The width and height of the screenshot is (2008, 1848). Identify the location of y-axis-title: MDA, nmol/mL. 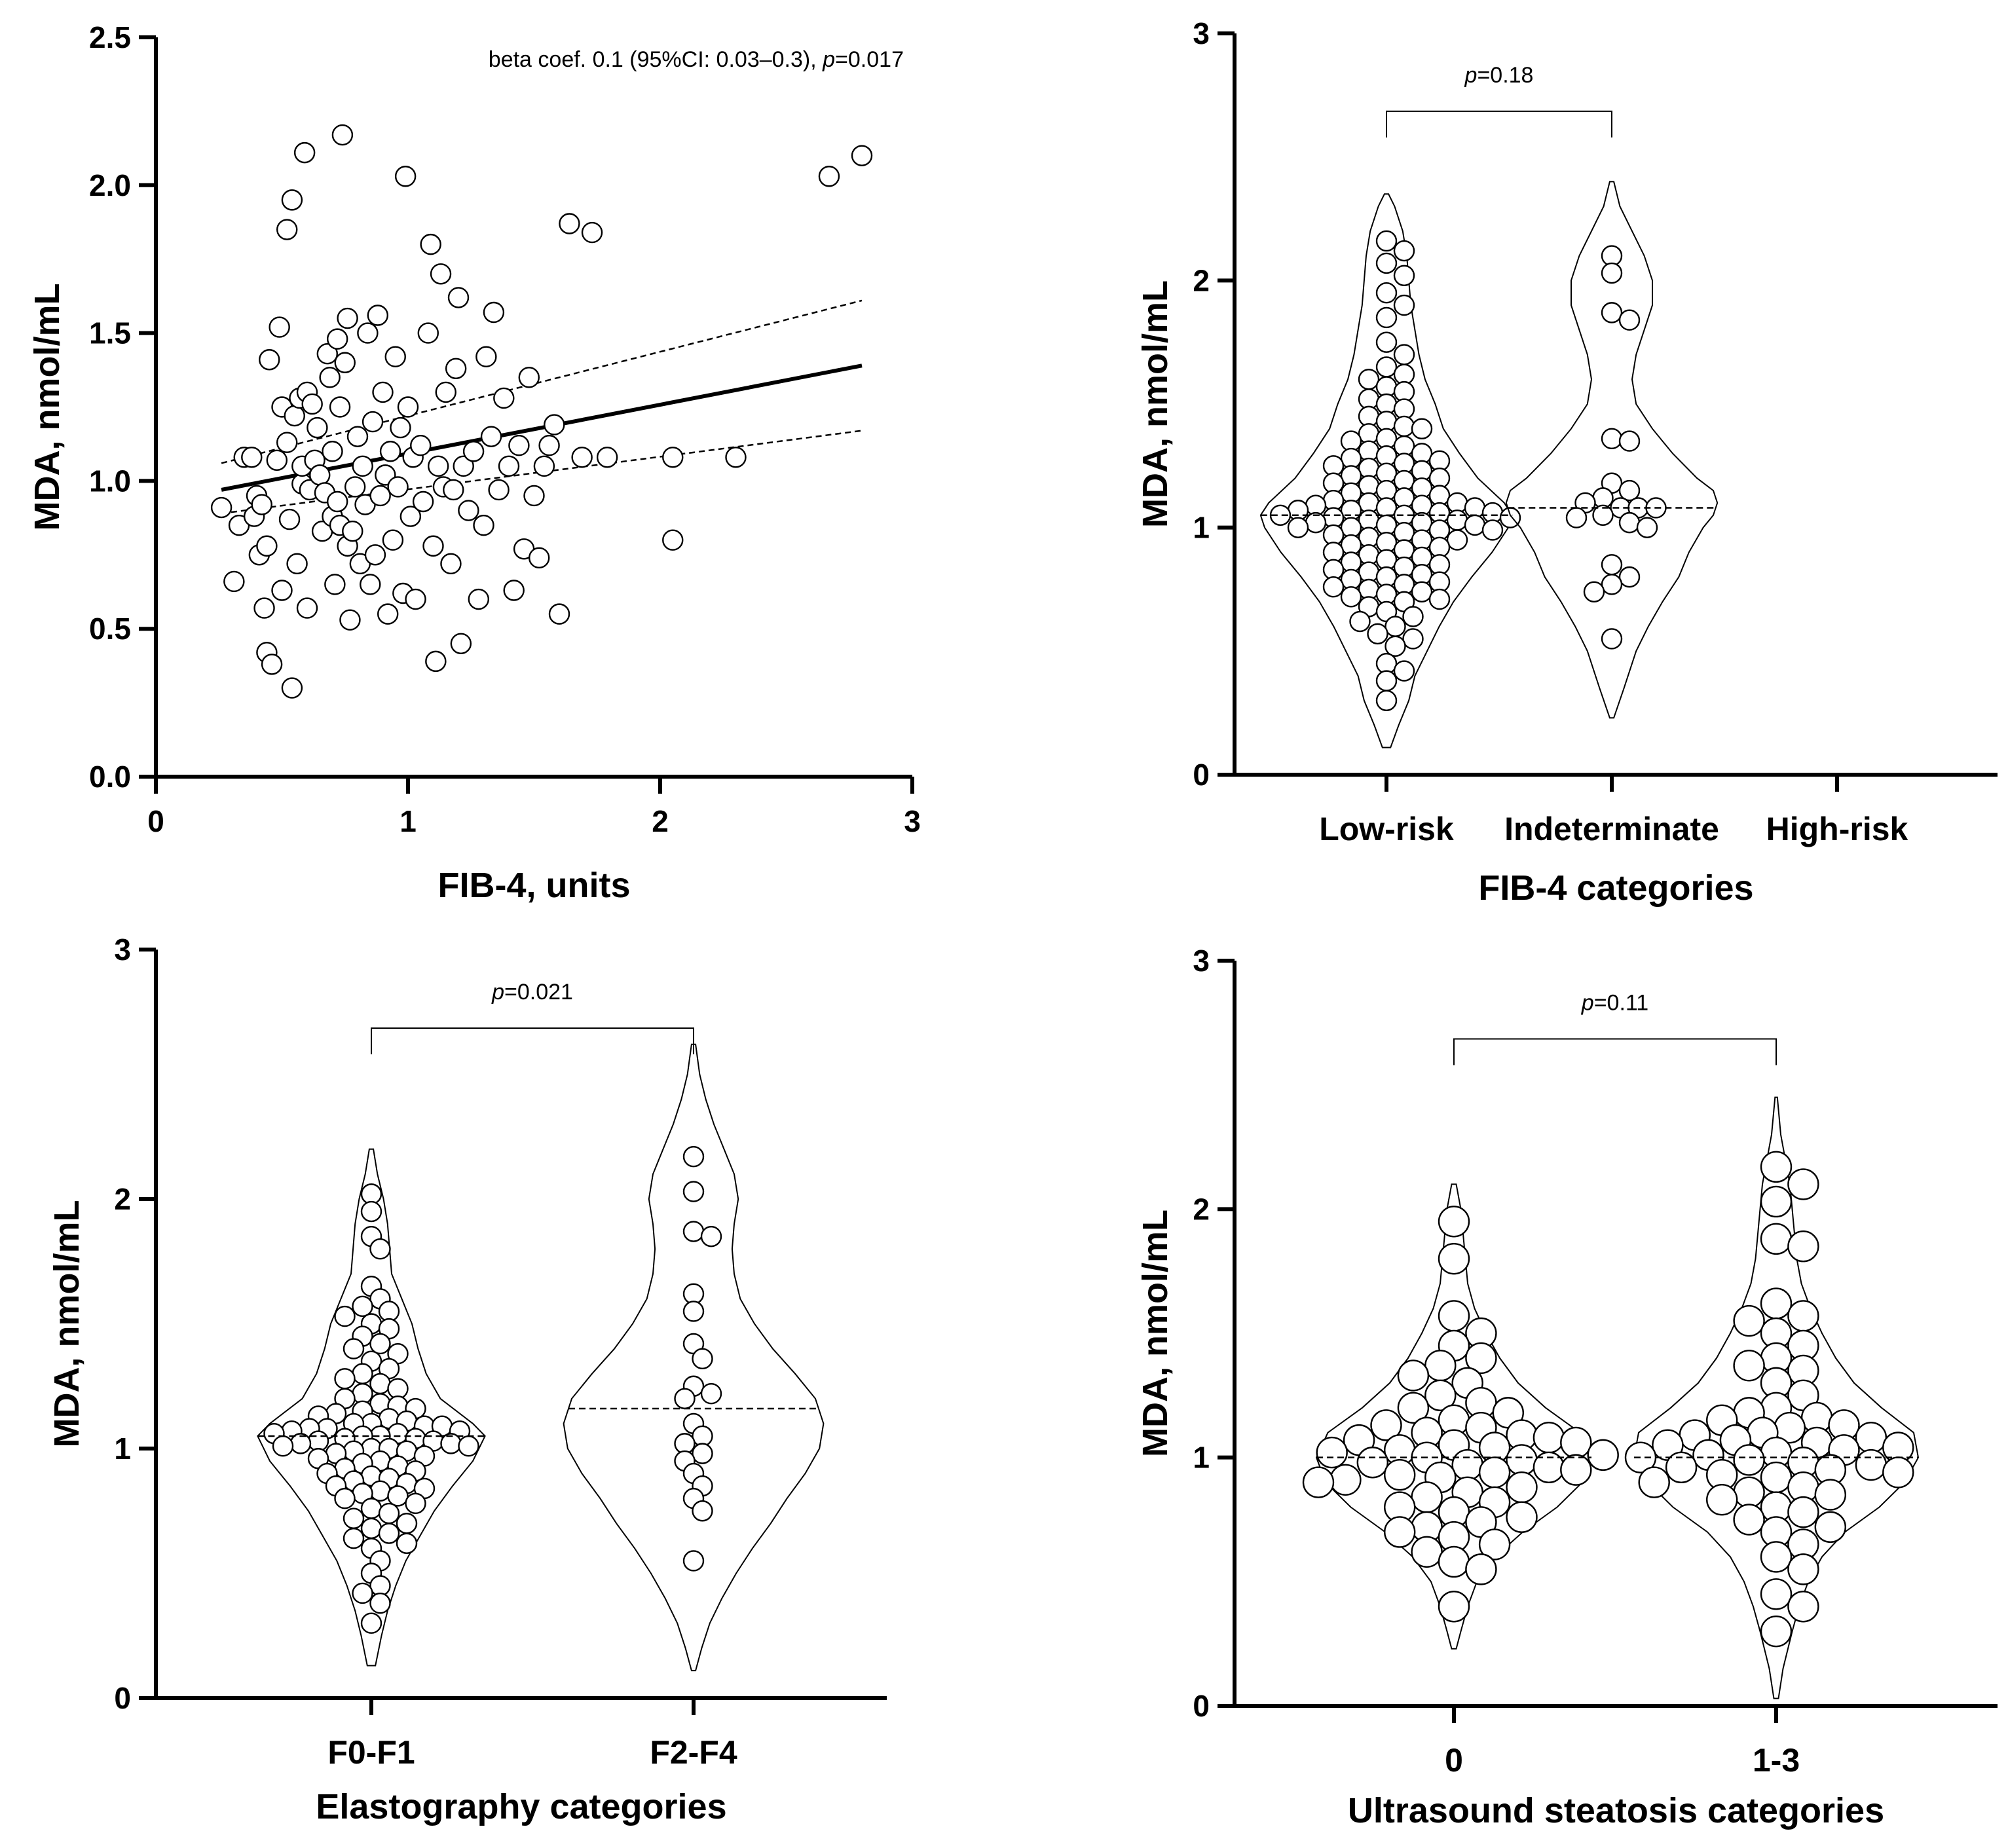
(47, 407).